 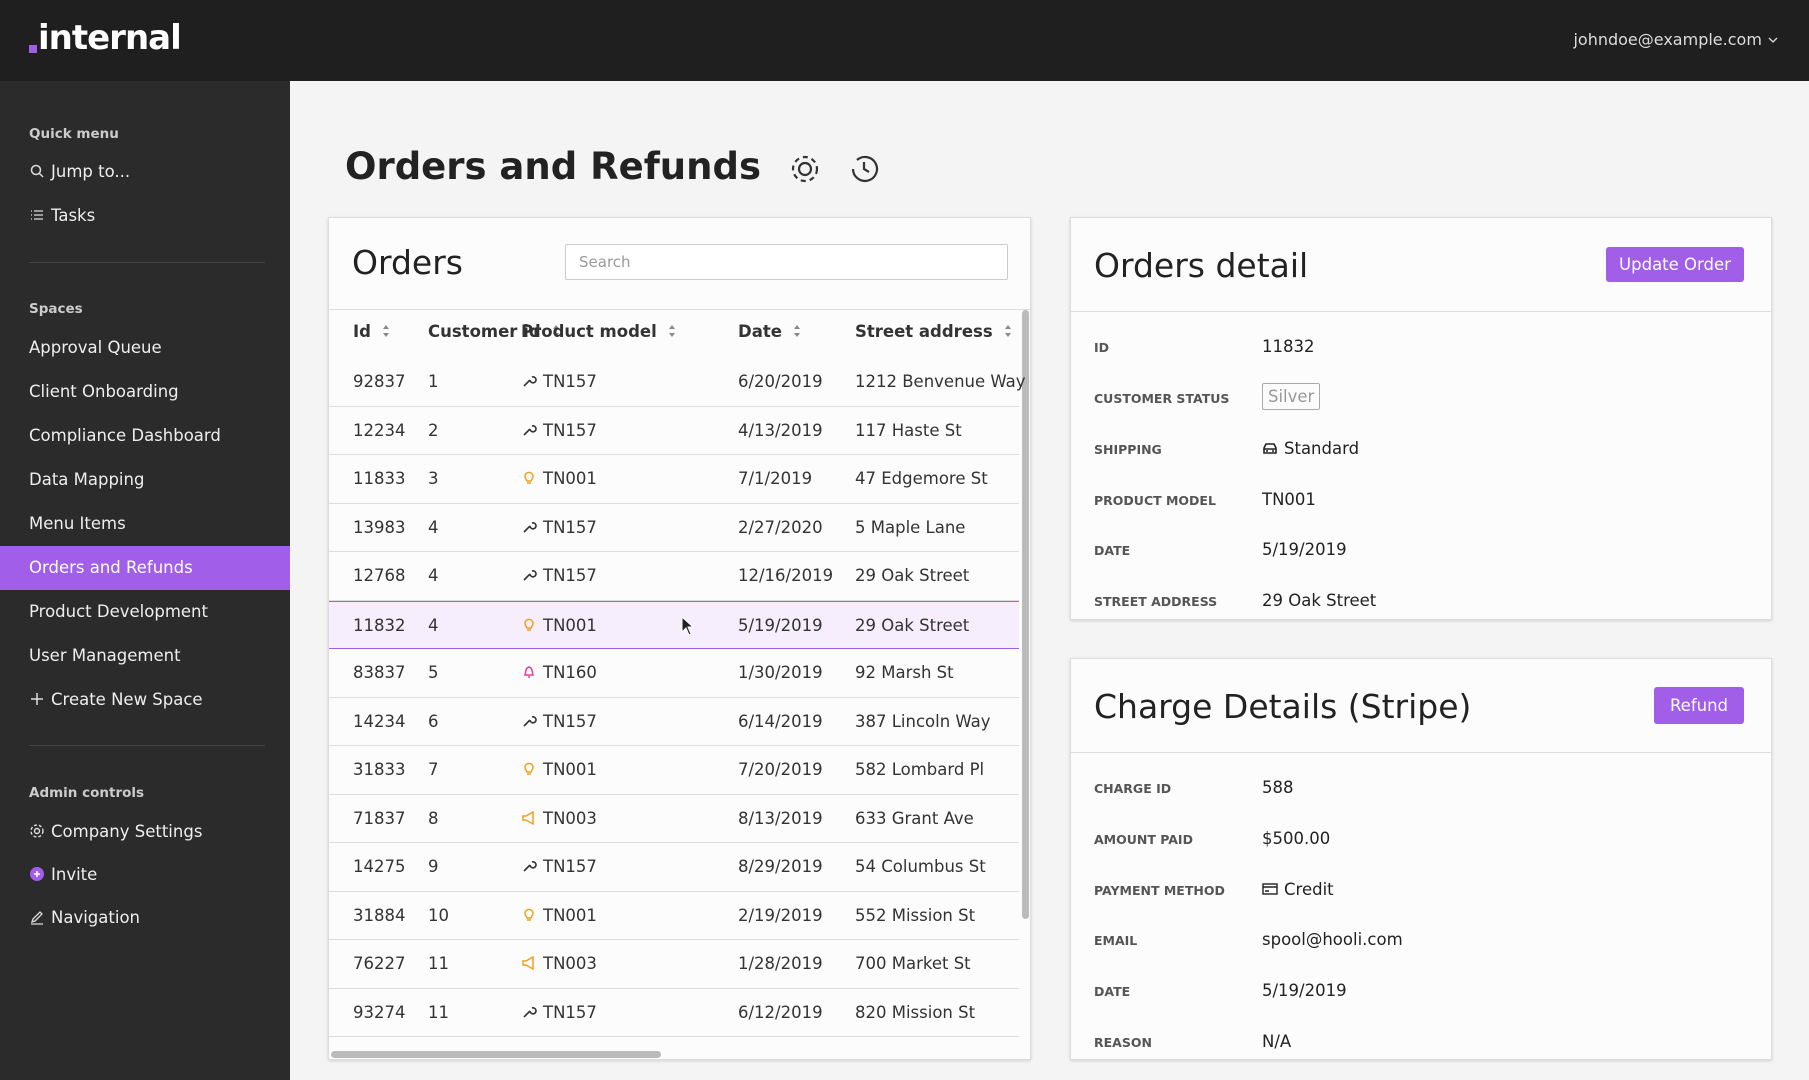 I want to click on cell-text: TN001, so click(x=570, y=769).